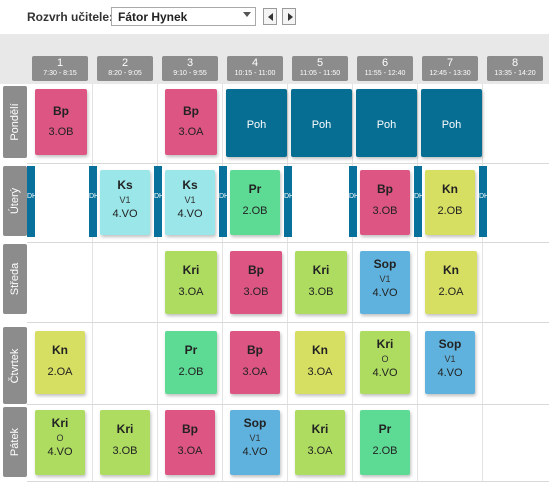  I want to click on period-time: 11:55 - 12:40, so click(385, 73).